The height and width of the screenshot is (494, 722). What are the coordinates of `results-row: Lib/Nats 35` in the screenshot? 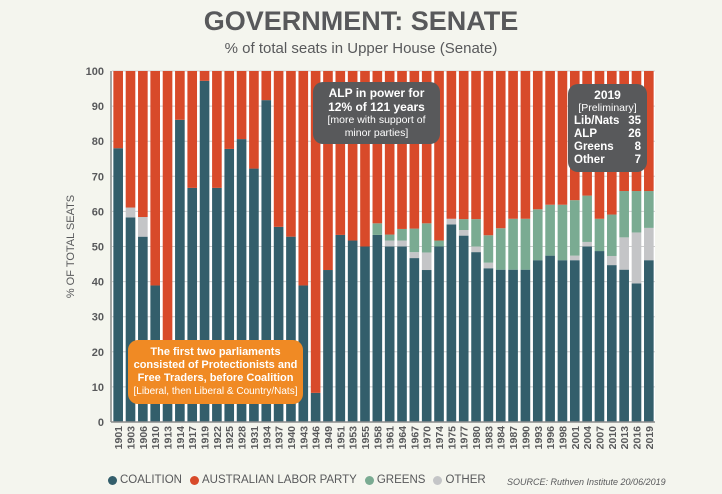 It's located at (607, 121).